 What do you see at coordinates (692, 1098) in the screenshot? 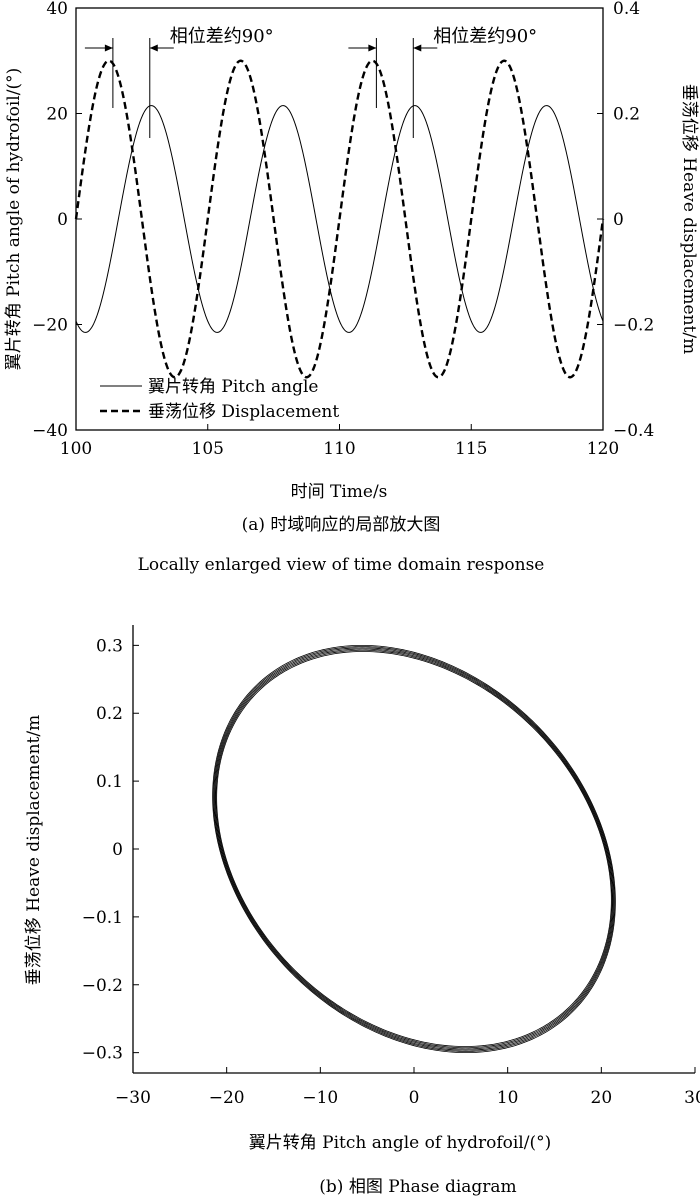
I see `x-tick-label: 30` at bounding box center [692, 1098].